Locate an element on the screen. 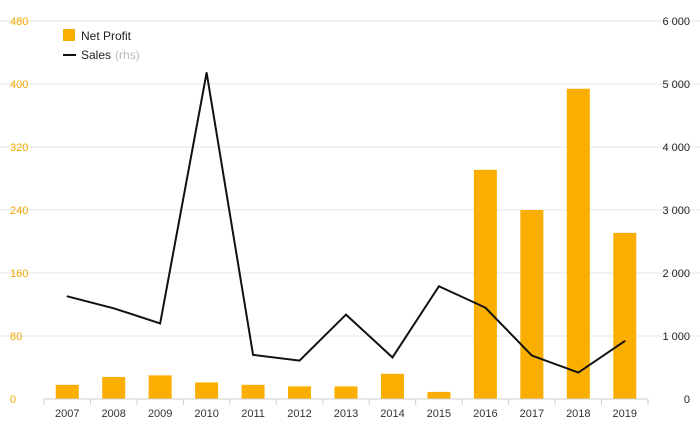 Image resolution: width=700 pixels, height=433 pixels. x-tick-label: 2008 is located at coordinates (113, 414).